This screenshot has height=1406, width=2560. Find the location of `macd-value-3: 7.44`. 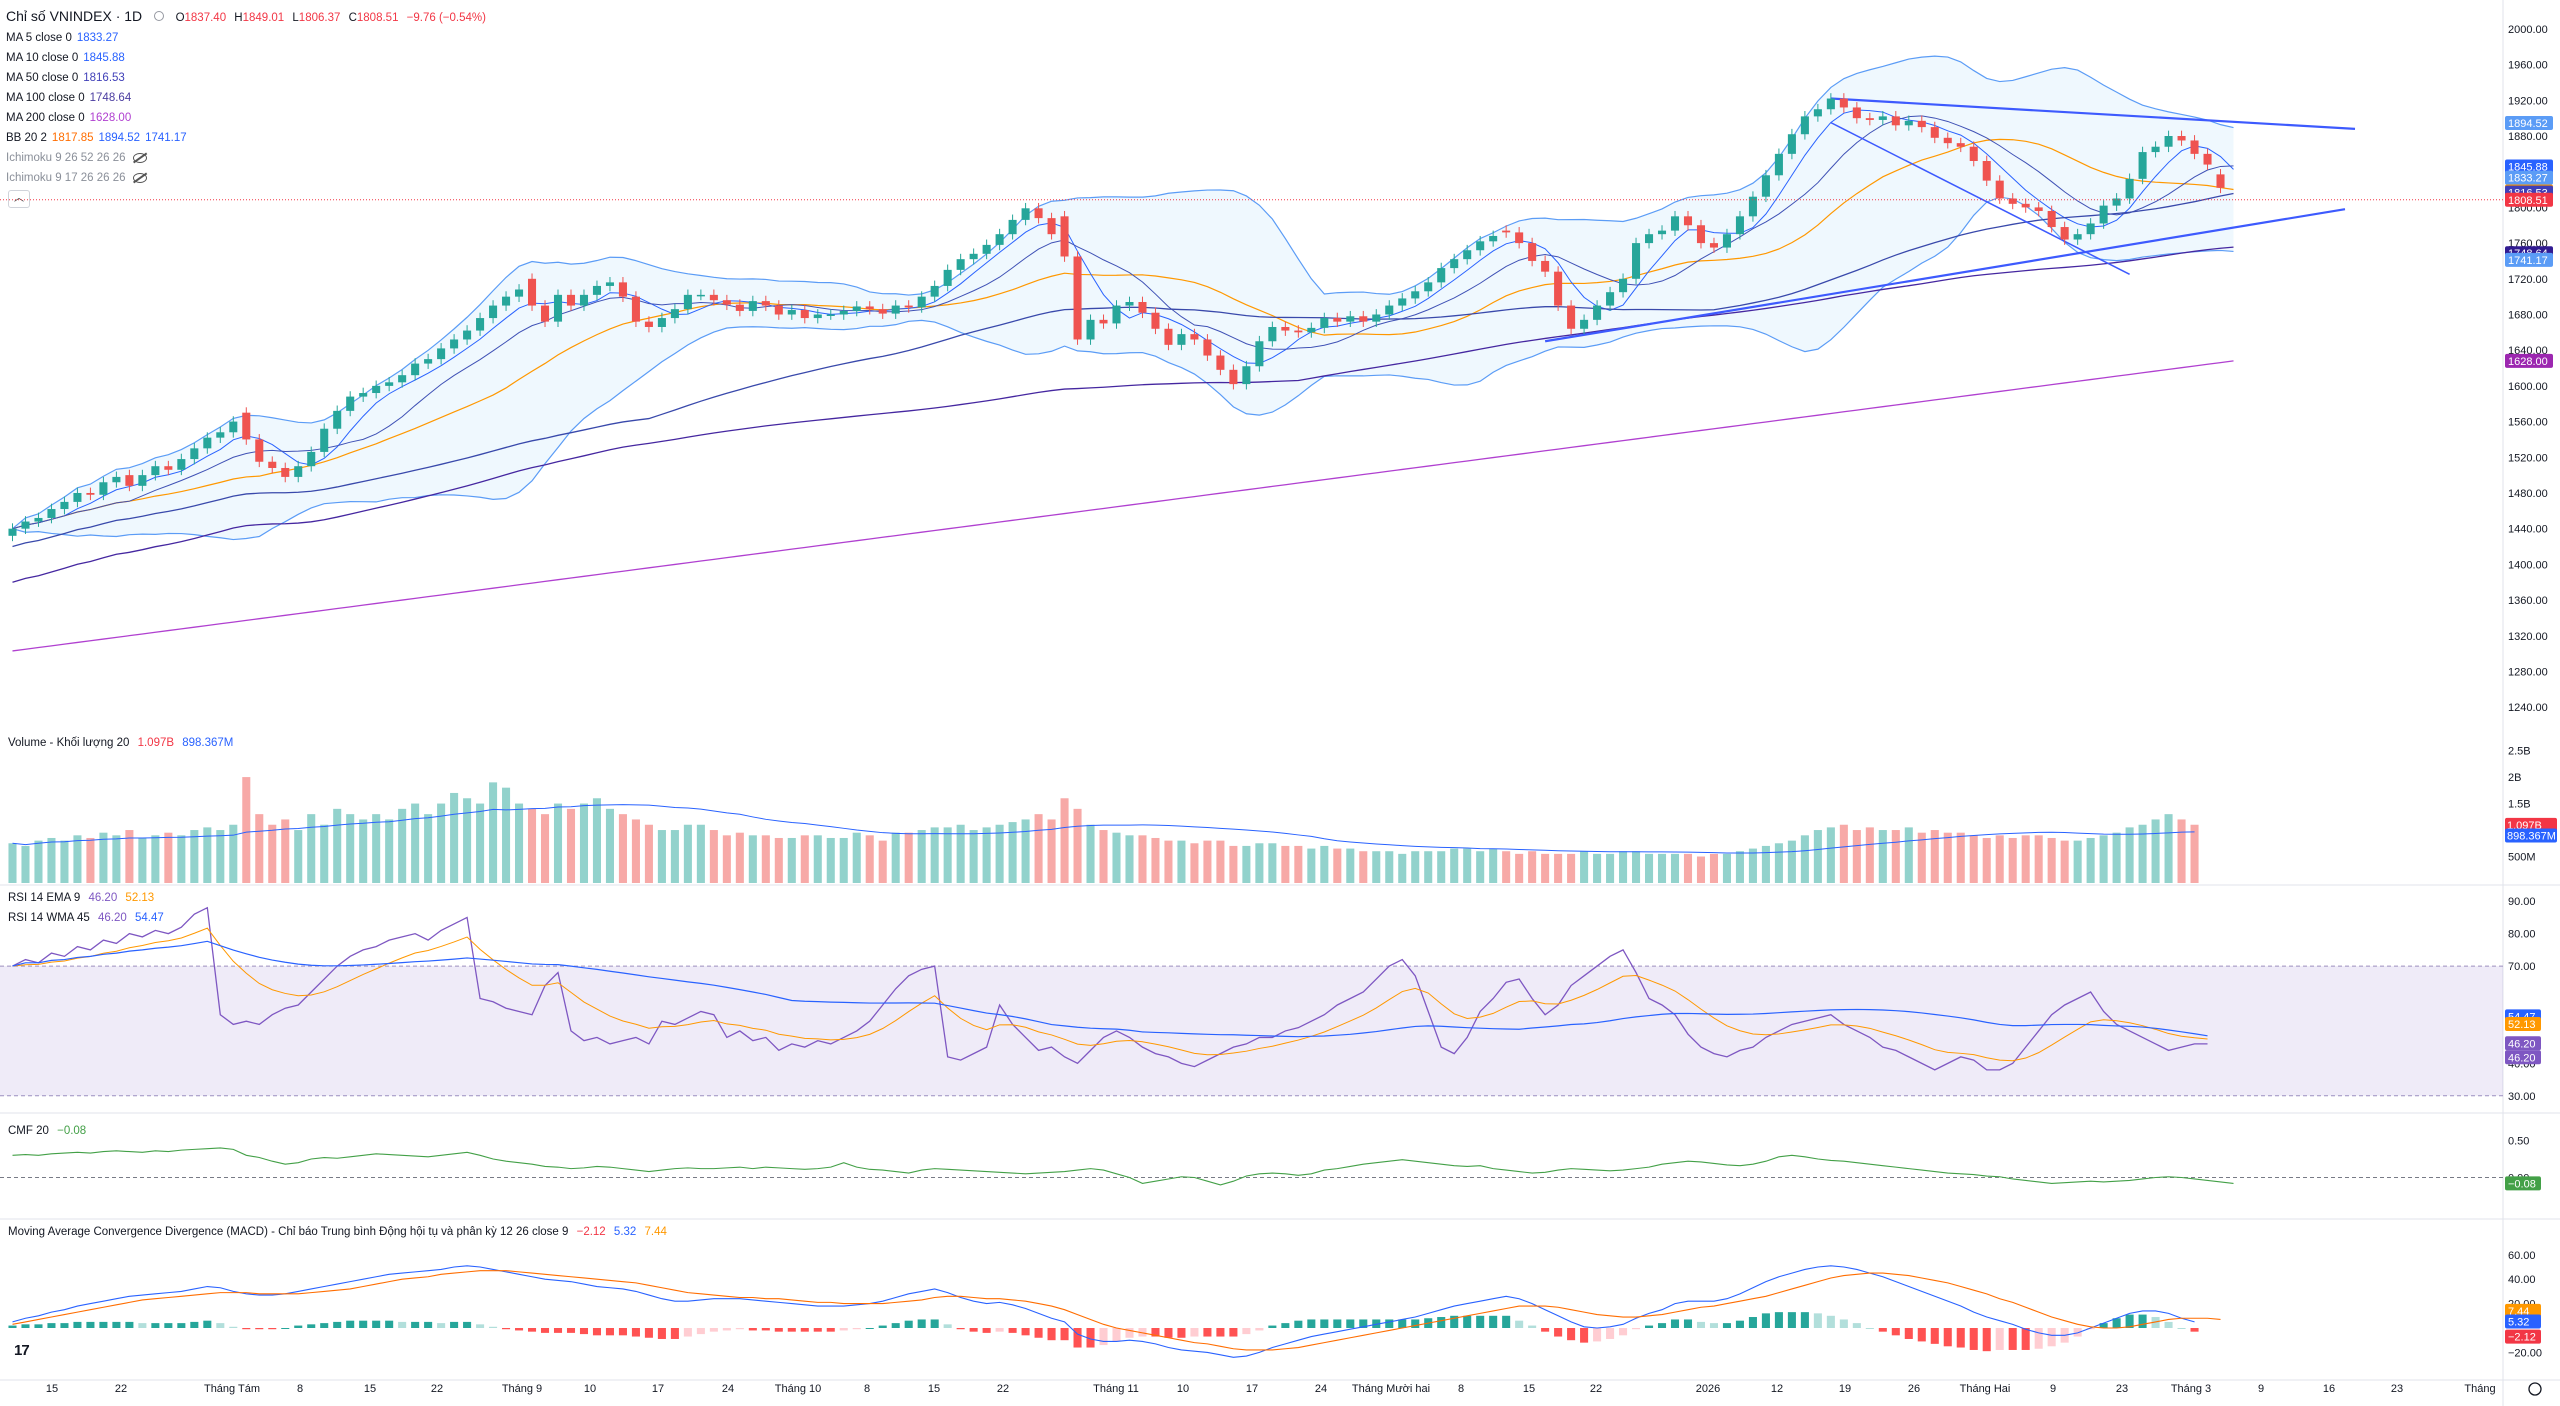

macd-value-3: 7.44 is located at coordinates (655, 1232).